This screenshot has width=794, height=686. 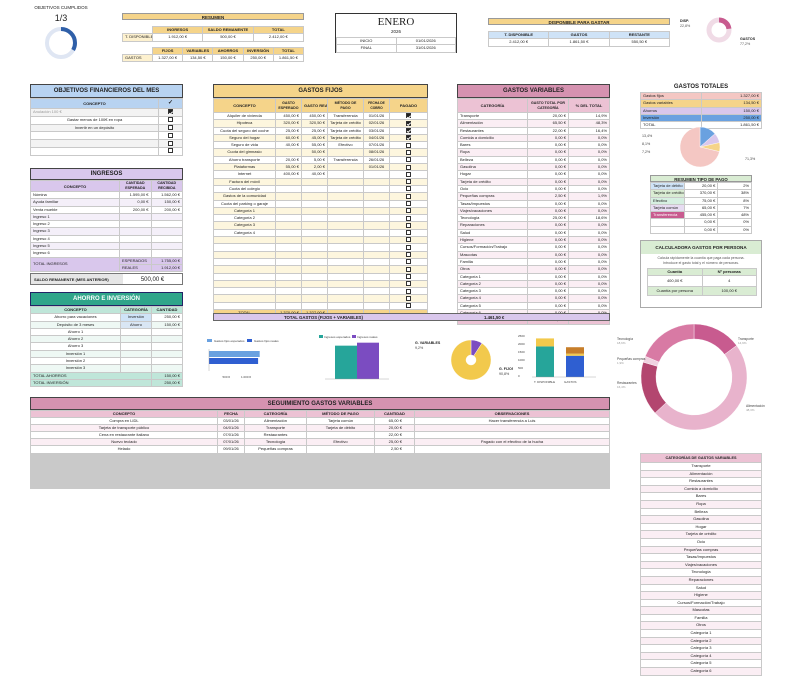 I want to click on gasto-fijo-cell: 03/01/26, so click(x=376, y=130).